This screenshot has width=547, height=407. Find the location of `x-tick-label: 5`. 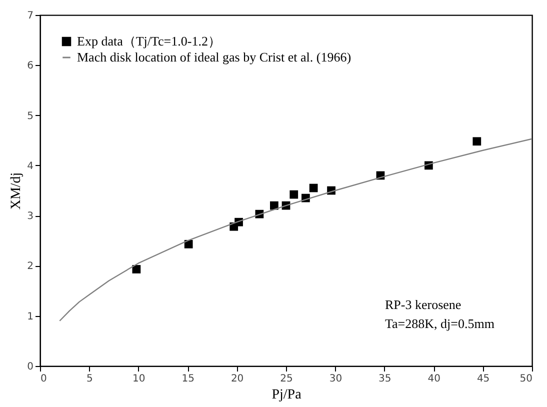

x-tick-label: 5 is located at coordinates (89, 379).